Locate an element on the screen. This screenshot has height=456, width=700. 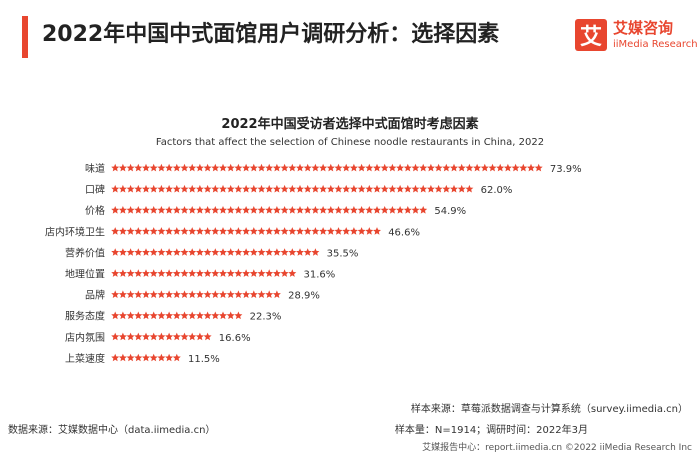
logo-mark-icon: 艾 is located at coordinates (591, 35).